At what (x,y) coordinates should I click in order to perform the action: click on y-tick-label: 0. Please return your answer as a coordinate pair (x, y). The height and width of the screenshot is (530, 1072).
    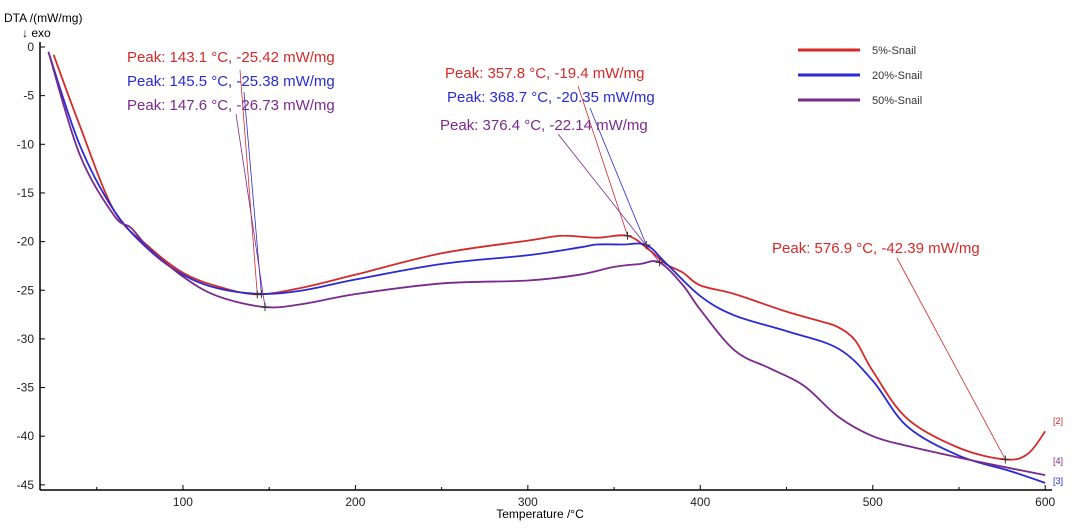
    Looking at the image, I should click on (30, 47).